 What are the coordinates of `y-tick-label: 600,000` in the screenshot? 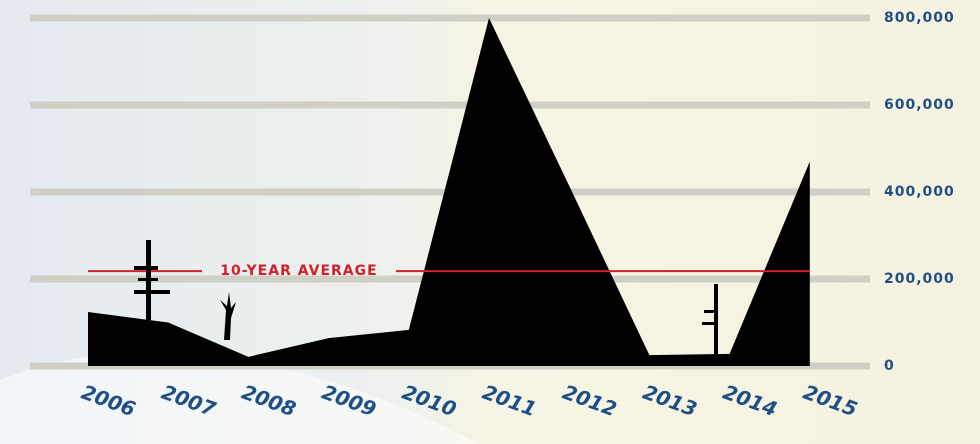 It's located at (919, 105).